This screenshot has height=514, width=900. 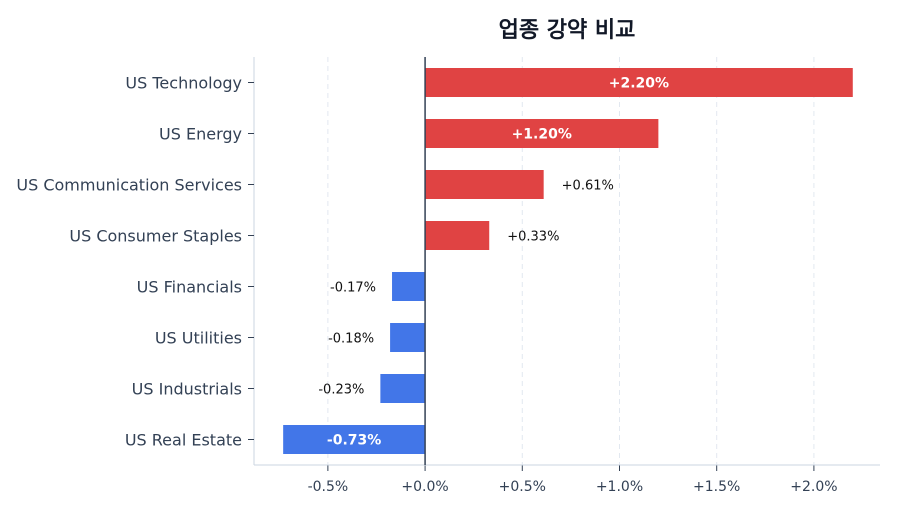 I want to click on data-label: +0.61%, so click(x=588, y=186).